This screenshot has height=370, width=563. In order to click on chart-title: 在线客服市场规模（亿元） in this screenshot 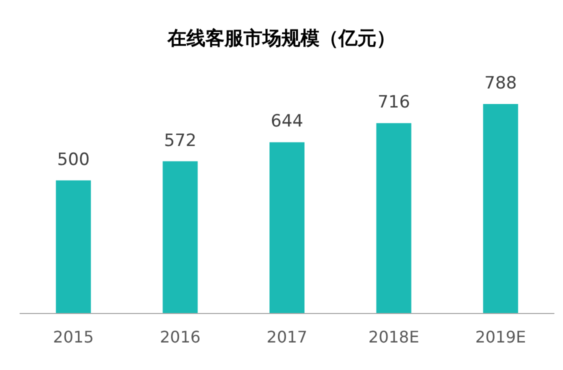, I will do `click(281, 39)`.